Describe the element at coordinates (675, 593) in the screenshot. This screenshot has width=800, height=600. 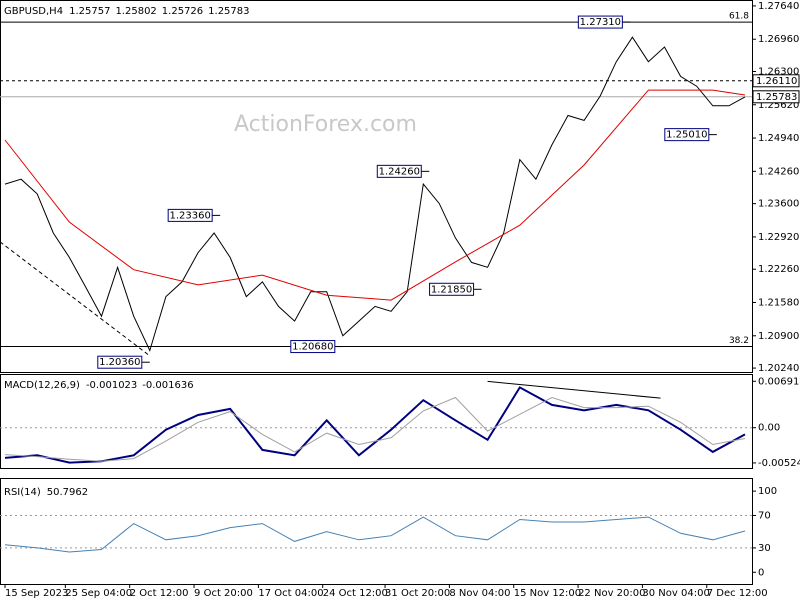
I see `x-tick-label: 30 Nov 04:00` at that location.